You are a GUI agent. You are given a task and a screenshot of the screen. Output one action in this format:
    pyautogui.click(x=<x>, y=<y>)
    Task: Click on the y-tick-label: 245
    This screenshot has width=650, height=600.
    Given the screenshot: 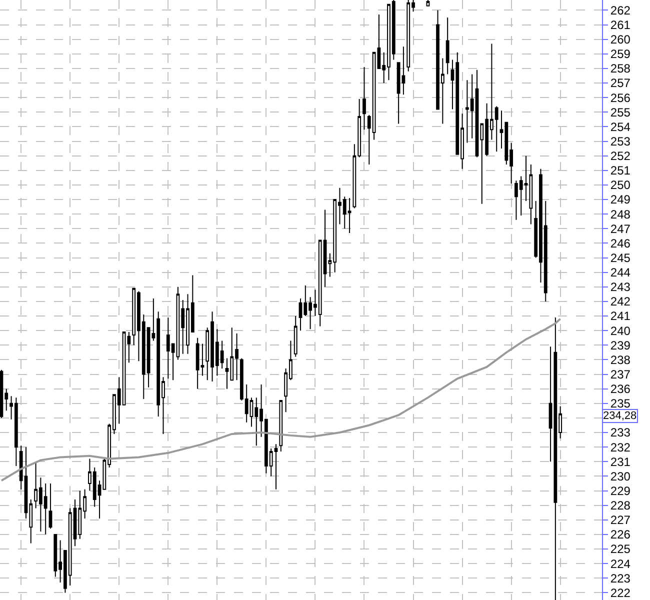 What is the action you would take?
    pyautogui.click(x=620, y=257)
    